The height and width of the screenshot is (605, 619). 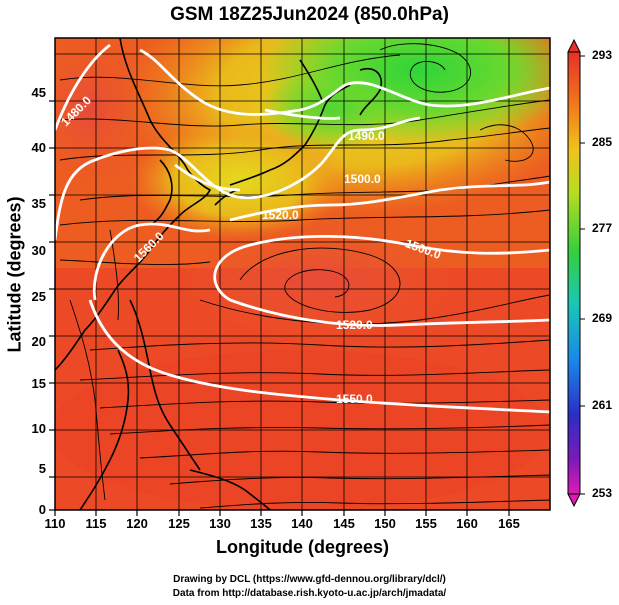 I want to click on y-tick-label: 0, so click(x=42, y=509).